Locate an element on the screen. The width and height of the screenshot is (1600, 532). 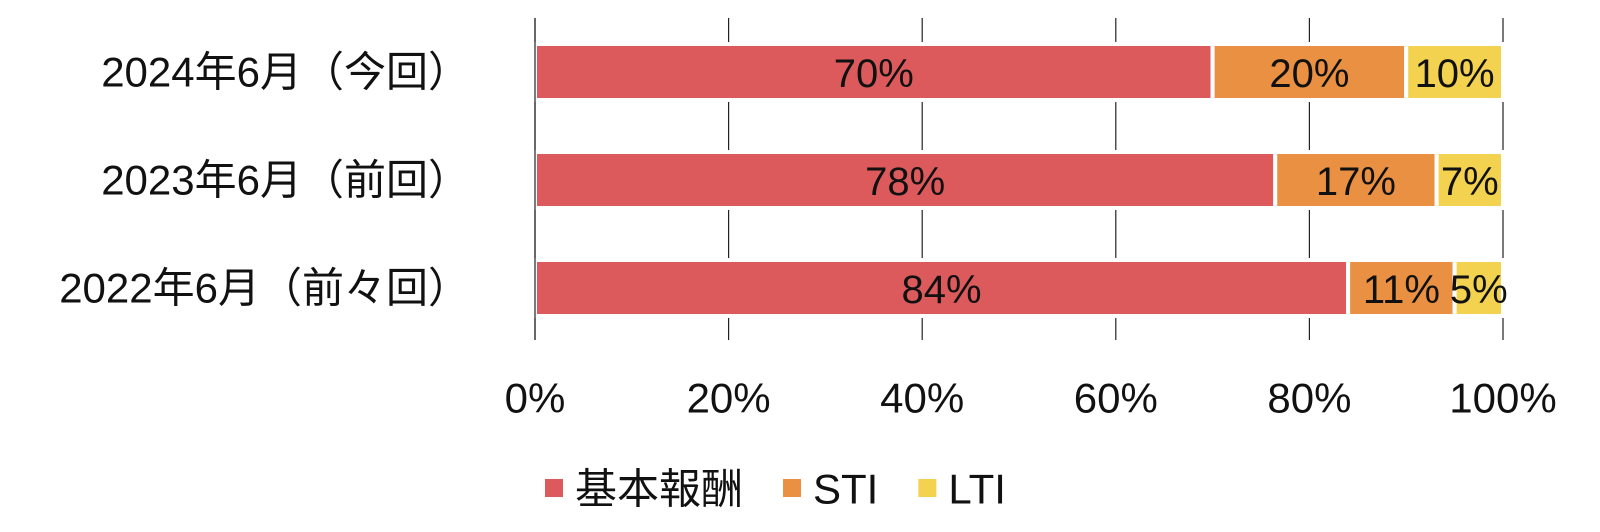
legend-label: 基本報酬 is located at coordinates (659, 489).